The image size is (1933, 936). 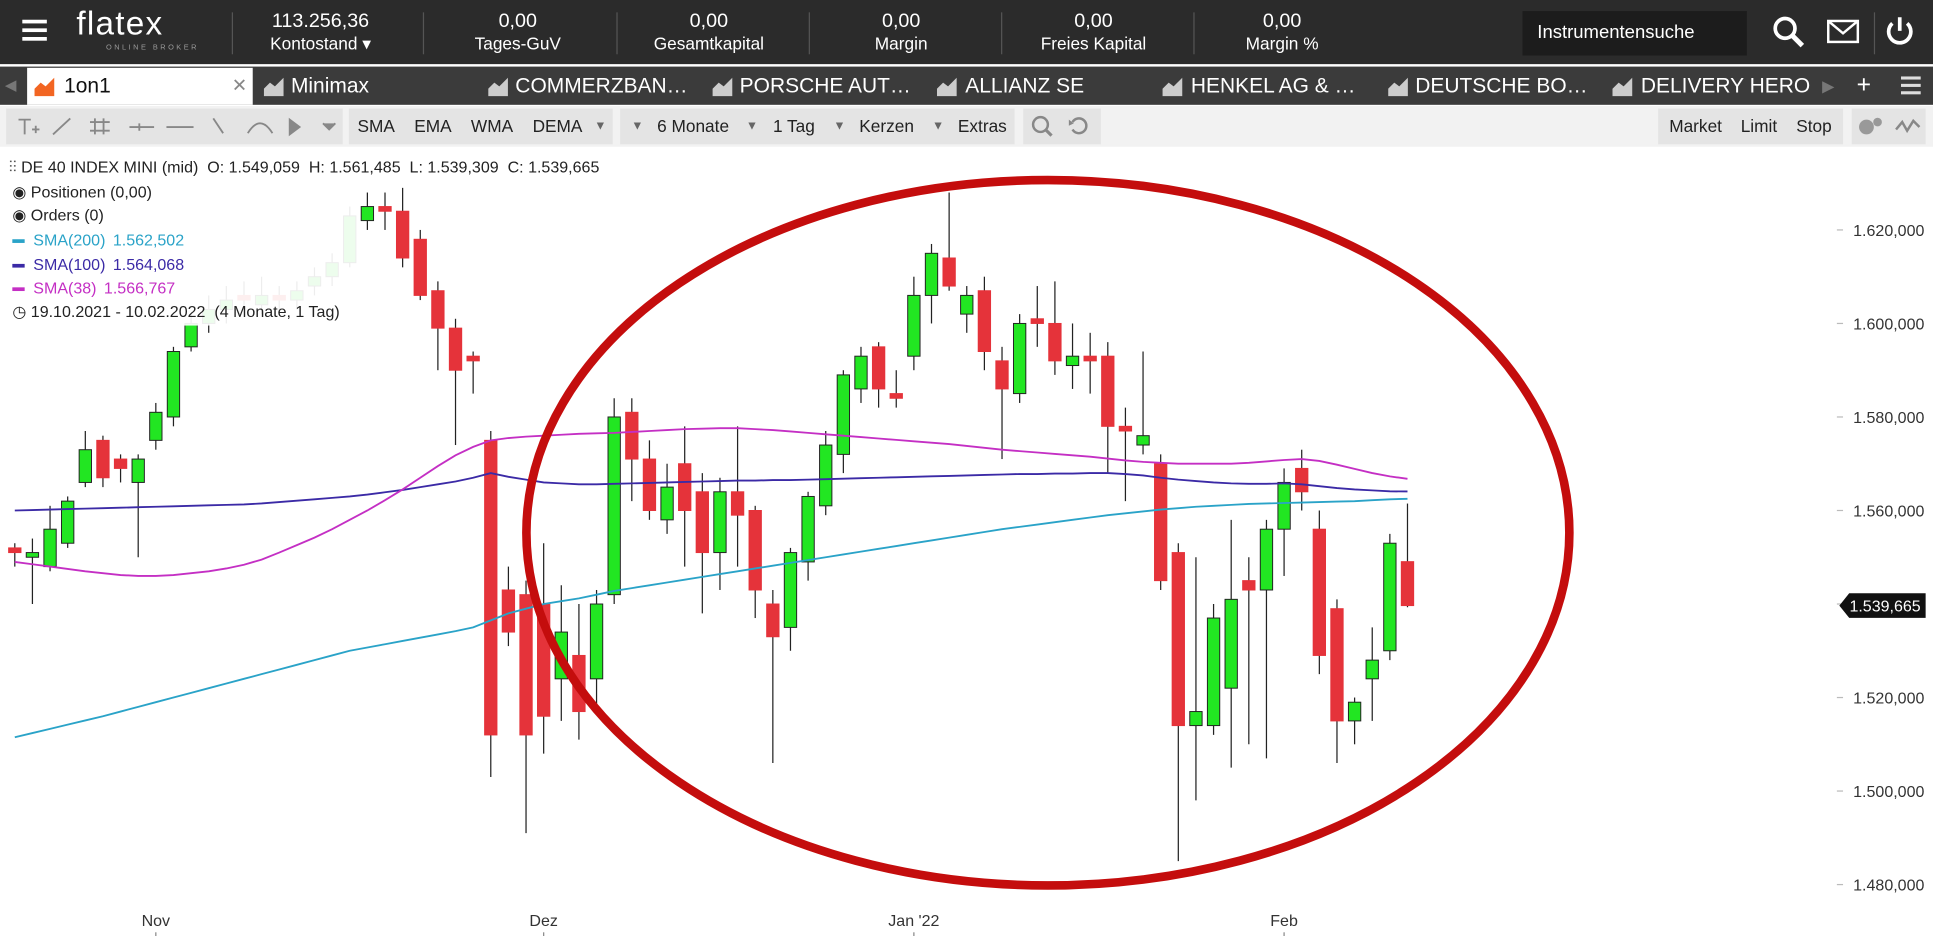 What do you see at coordinates (87, 85) in the screenshot?
I see `tab: 1on1` at bounding box center [87, 85].